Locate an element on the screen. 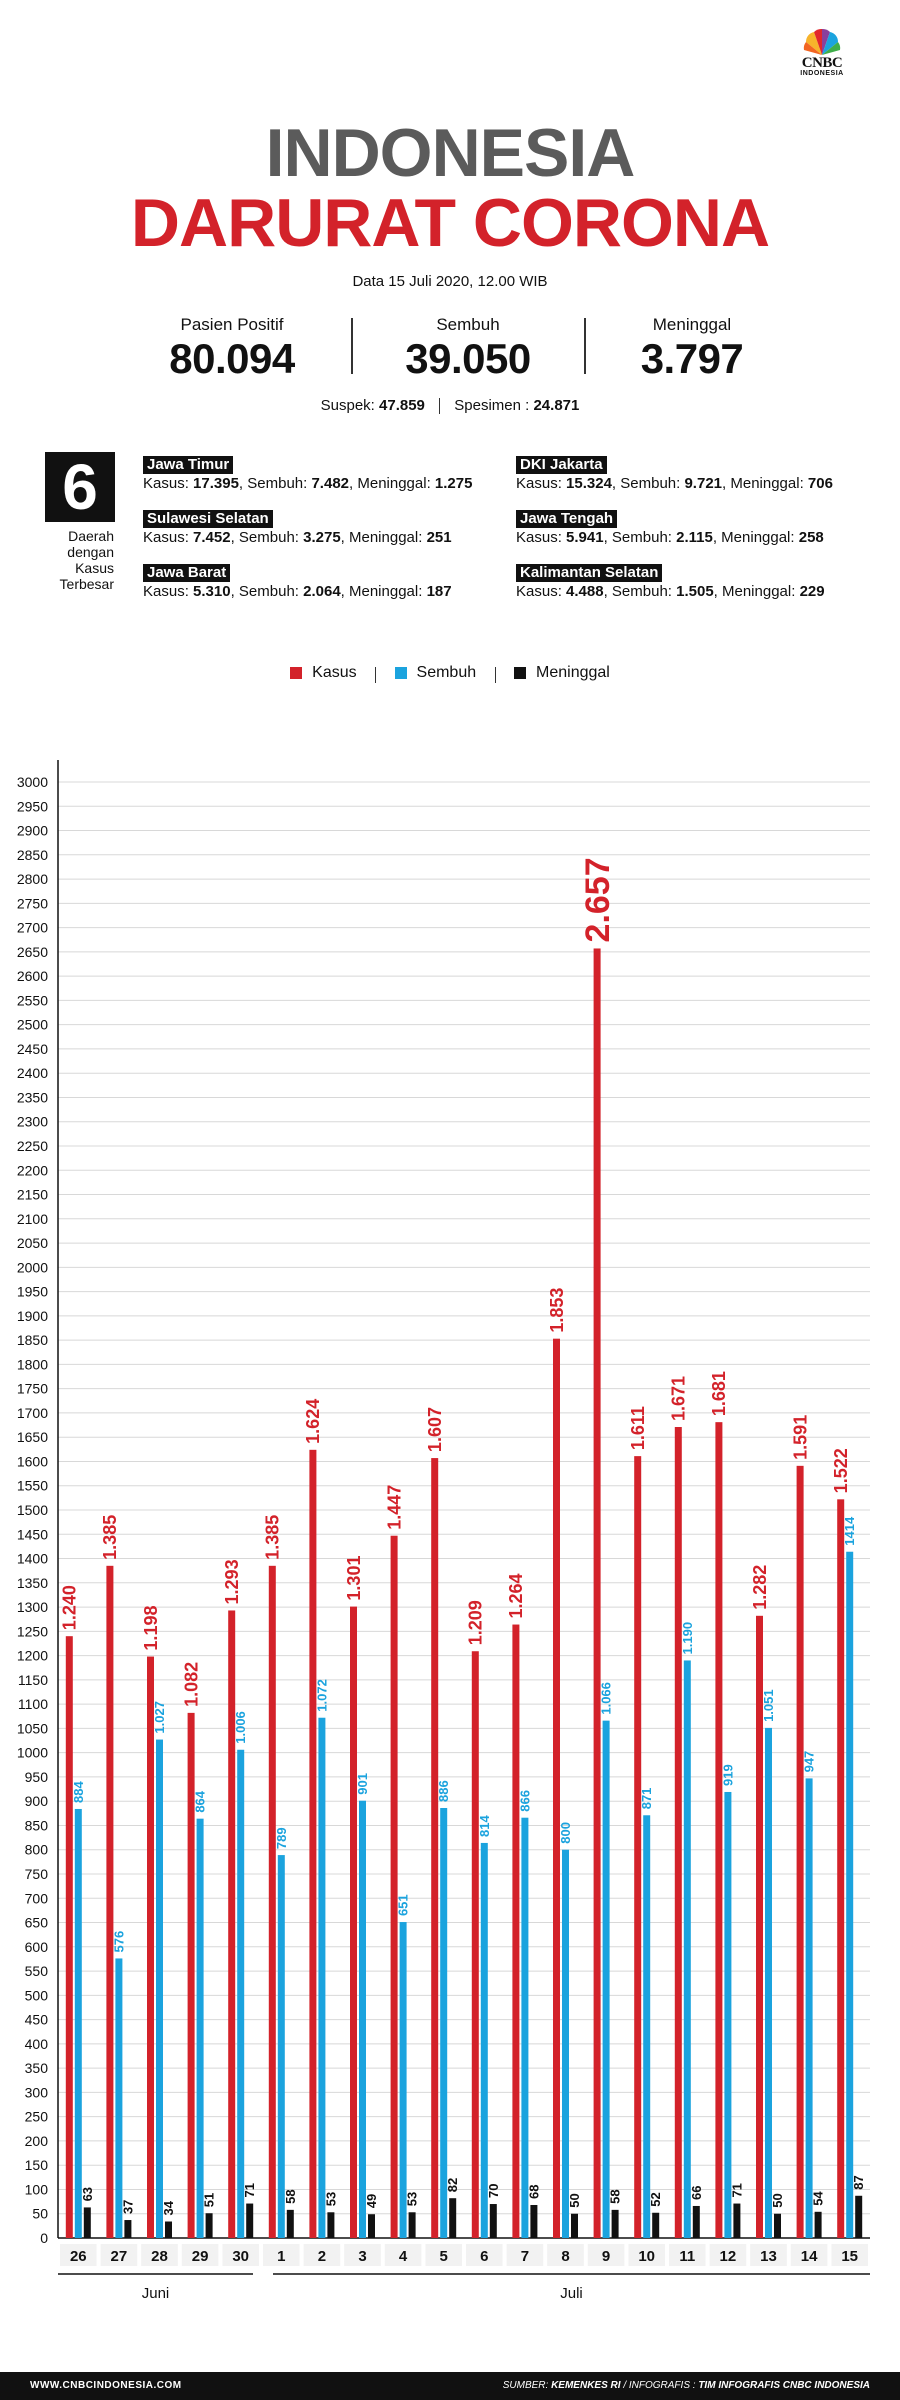 The width and height of the screenshot is (900, 2400). data-label-meninggal: 66 is located at coordinates (696, 2192).